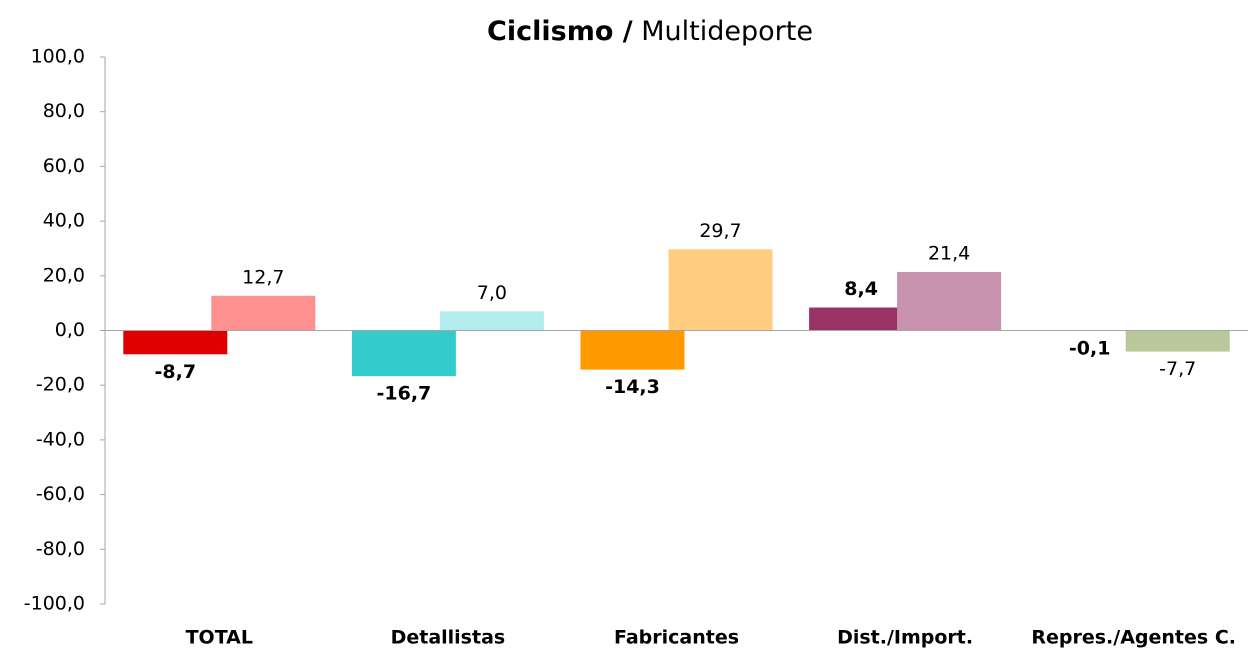 Image resolution: width=1248 pixels, height=654 pixels. Describe the element at coordinates (60, 385) in the screenshot. I see `y-tick-label: -20,0` at that location.